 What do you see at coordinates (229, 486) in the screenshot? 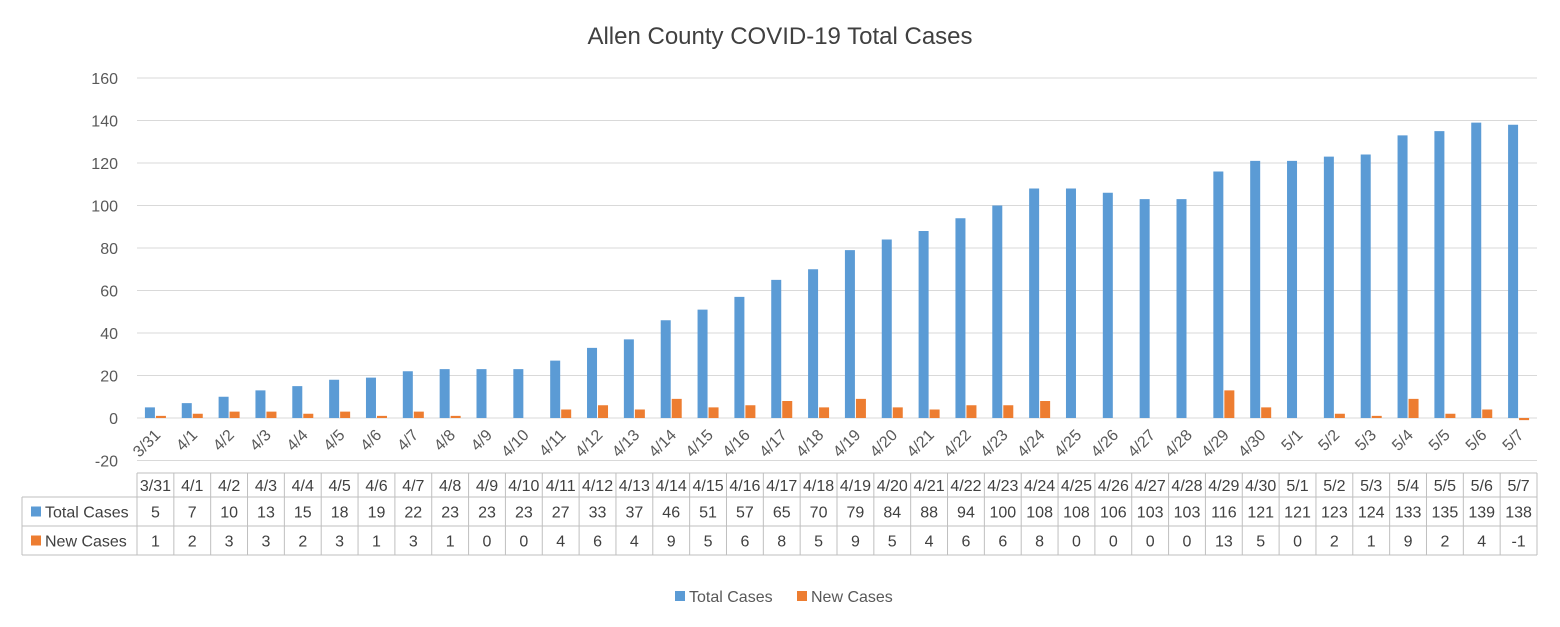
I see `table-header-cell: 4/2` at bounding box center [229, 486].